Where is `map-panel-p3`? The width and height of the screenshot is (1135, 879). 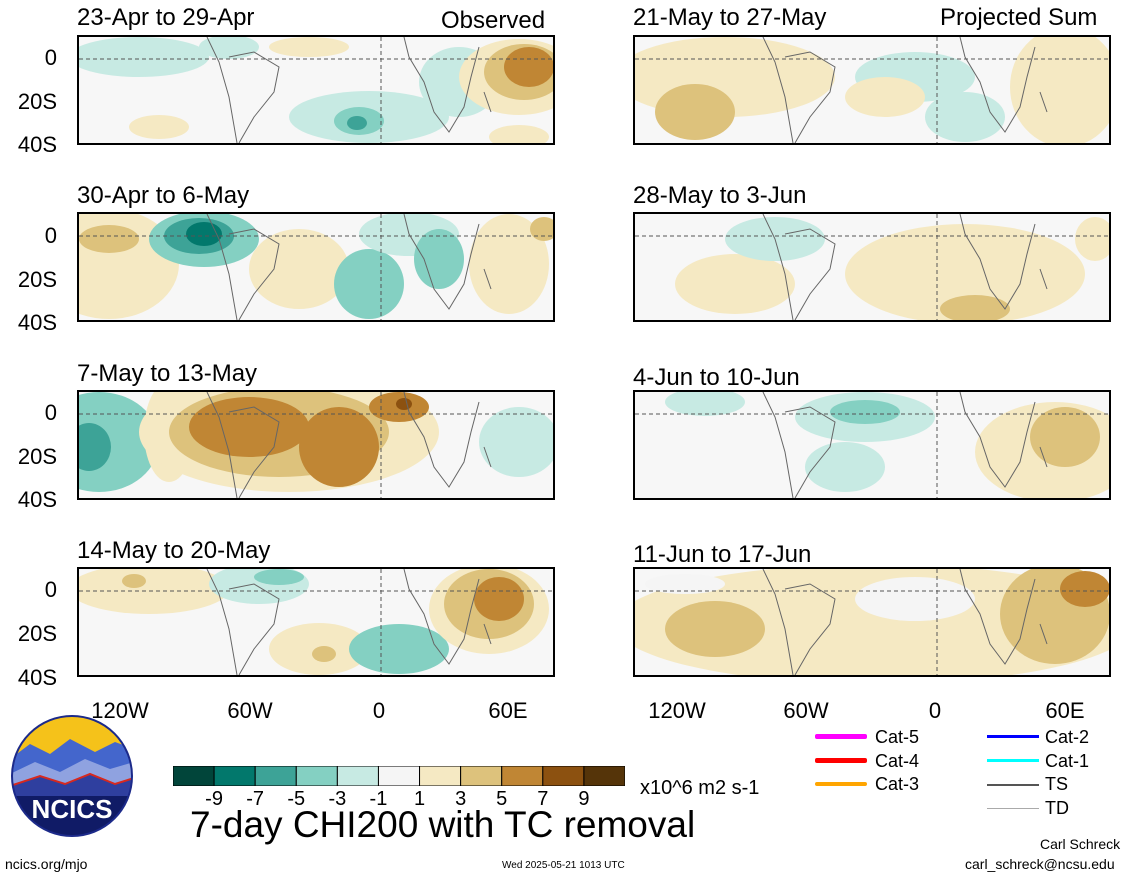 map-panel-p3 is located at coordinates (316, 445).